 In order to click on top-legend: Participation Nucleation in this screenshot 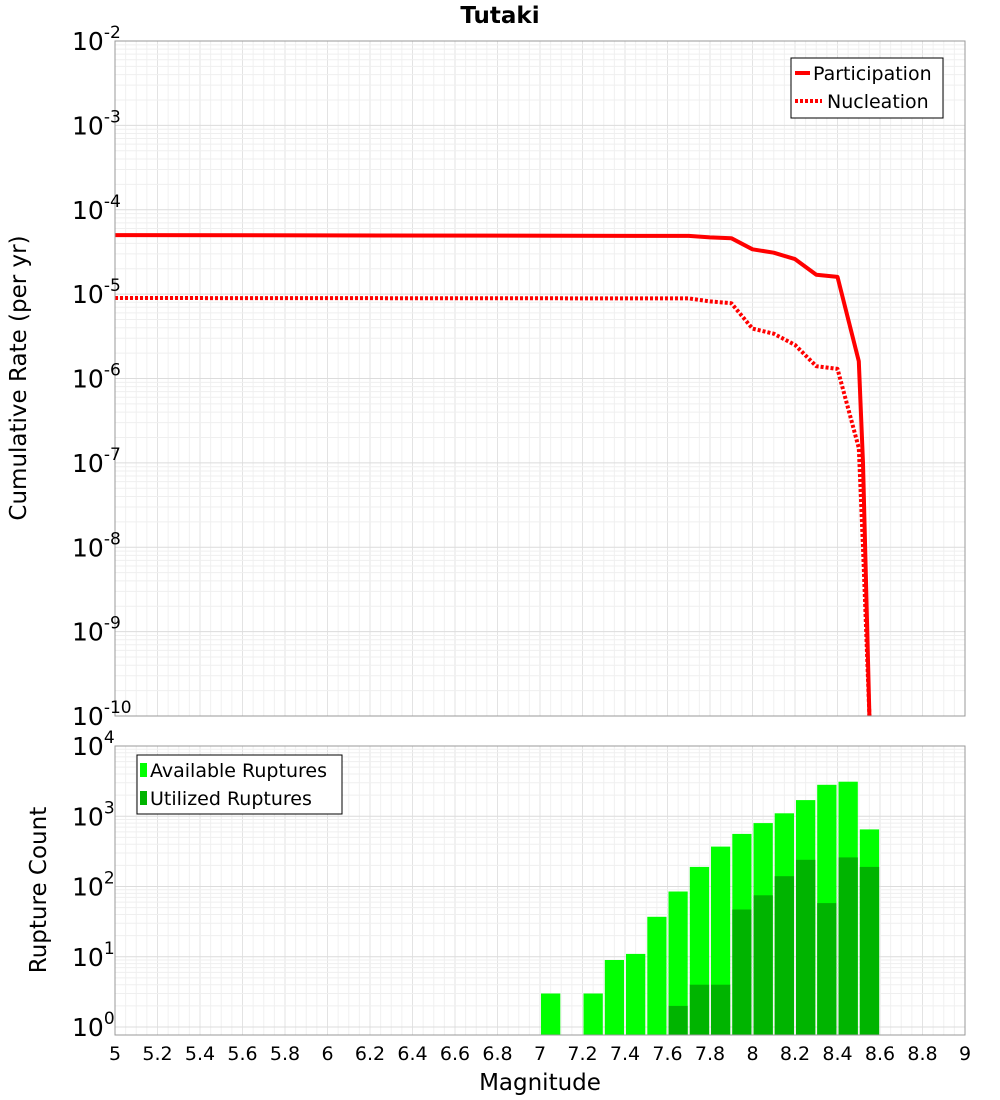, I will do `click(867, 88)`.